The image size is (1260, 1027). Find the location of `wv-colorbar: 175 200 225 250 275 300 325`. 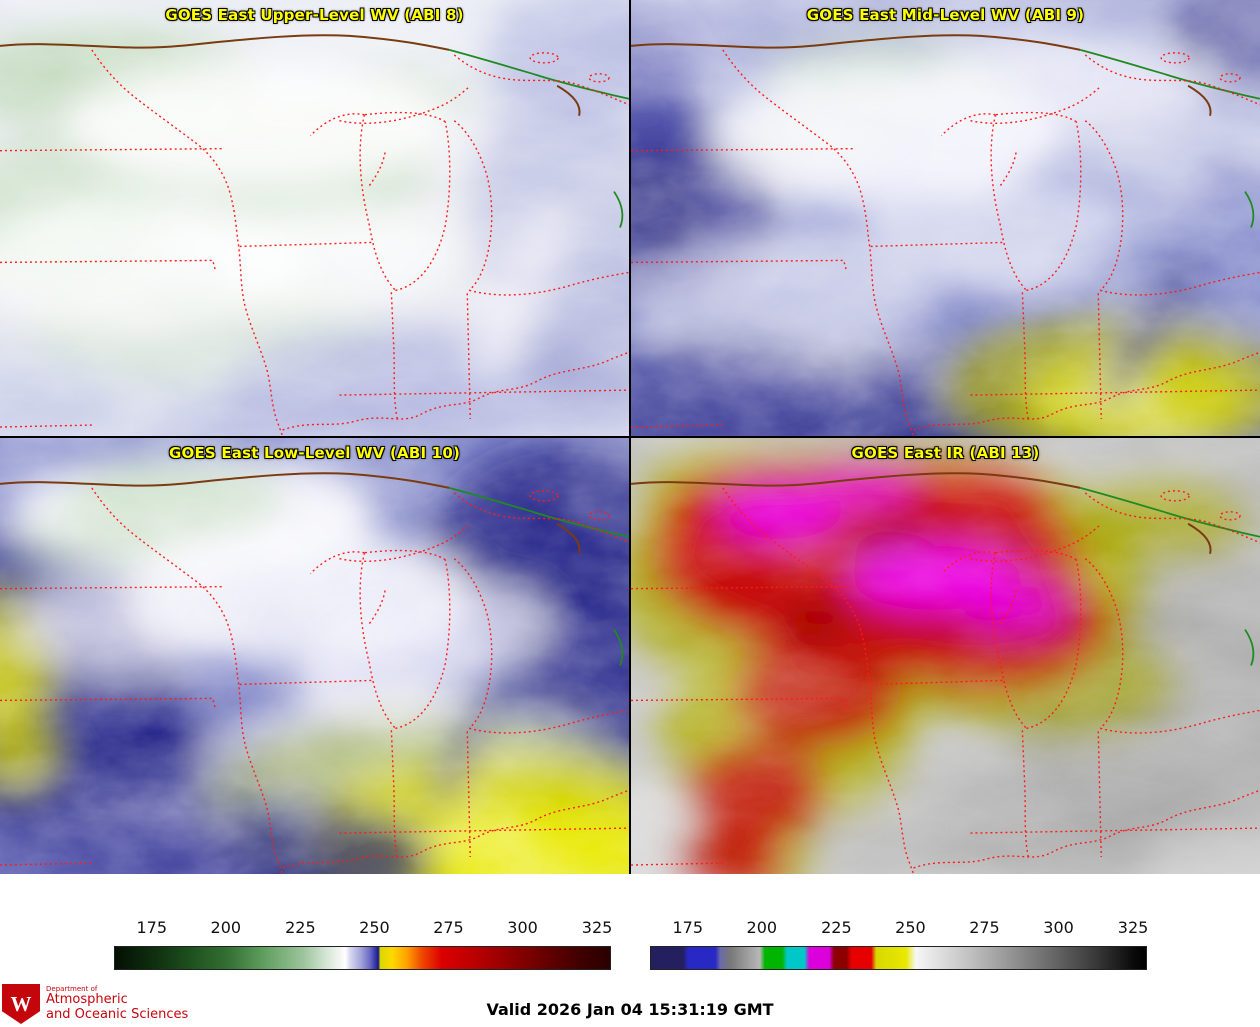

wv-colorbar: 175 200 225 250 275 300 325 is located at coordinates (363, 947).